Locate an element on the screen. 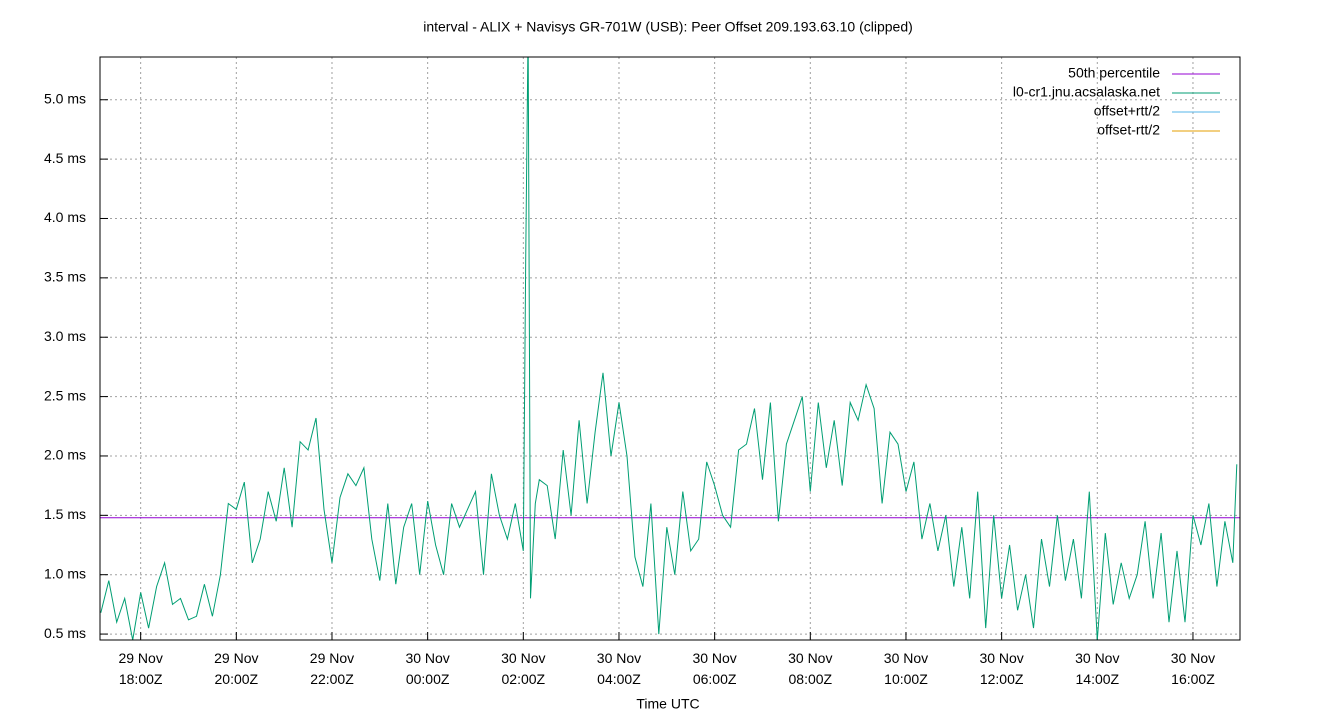  y-tick-label: 0.5 ms is located at coordinates (65, 633).